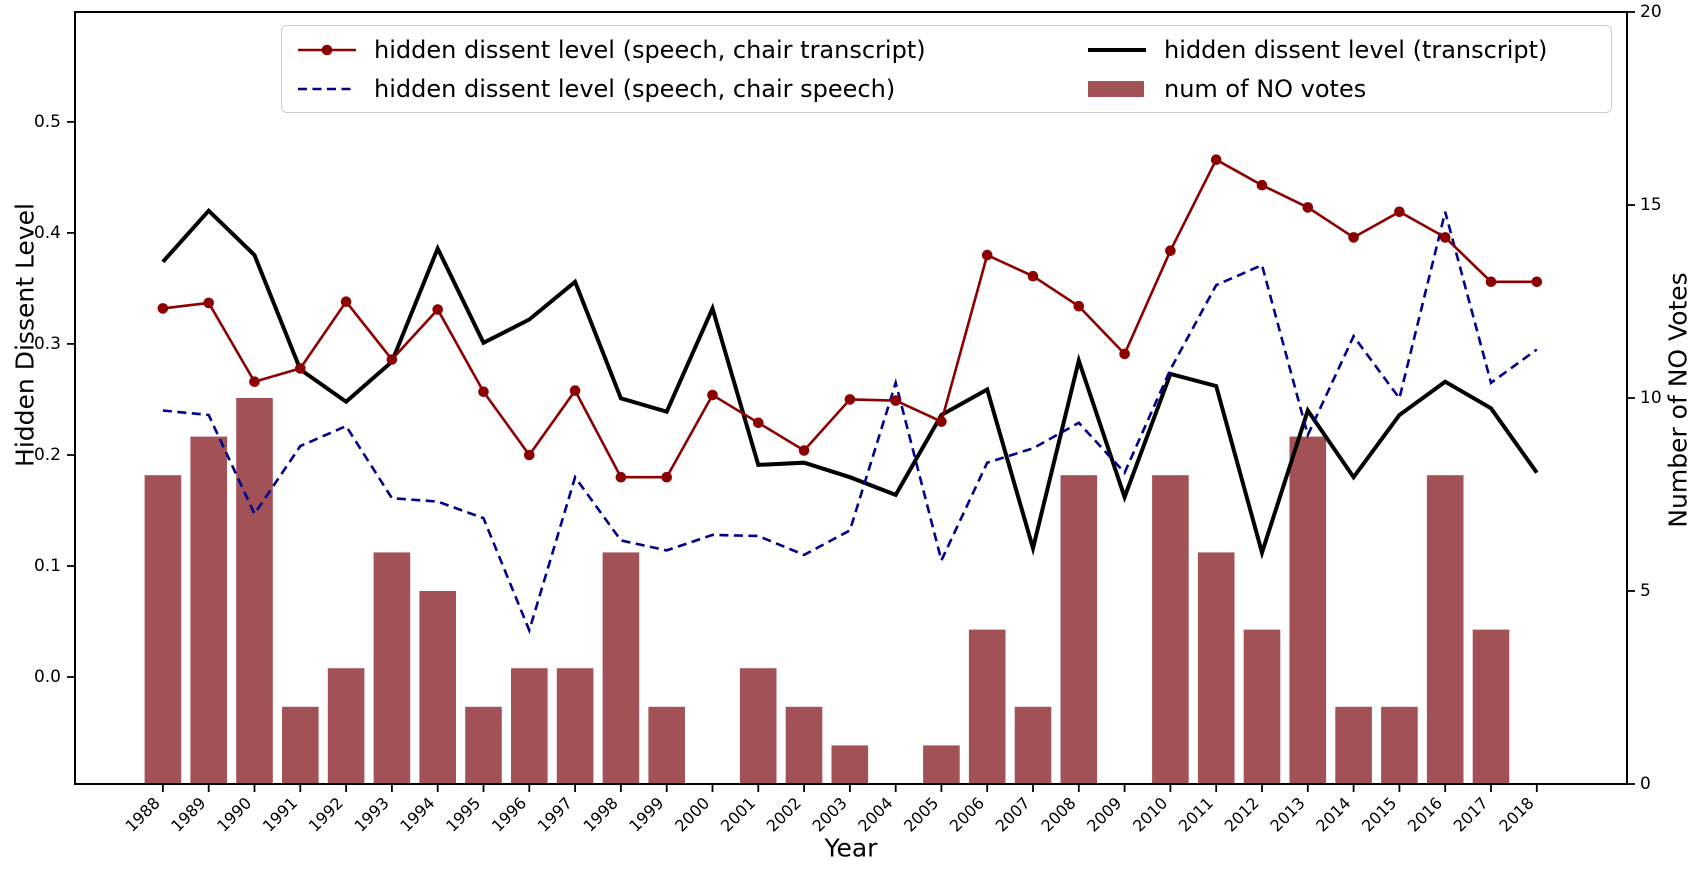 The height and width of the screenshot is (873, 1696). What do you see at coordinates (300, 745) in the screenshot?
I see `bar-1991` at bounding box center [300, 745].